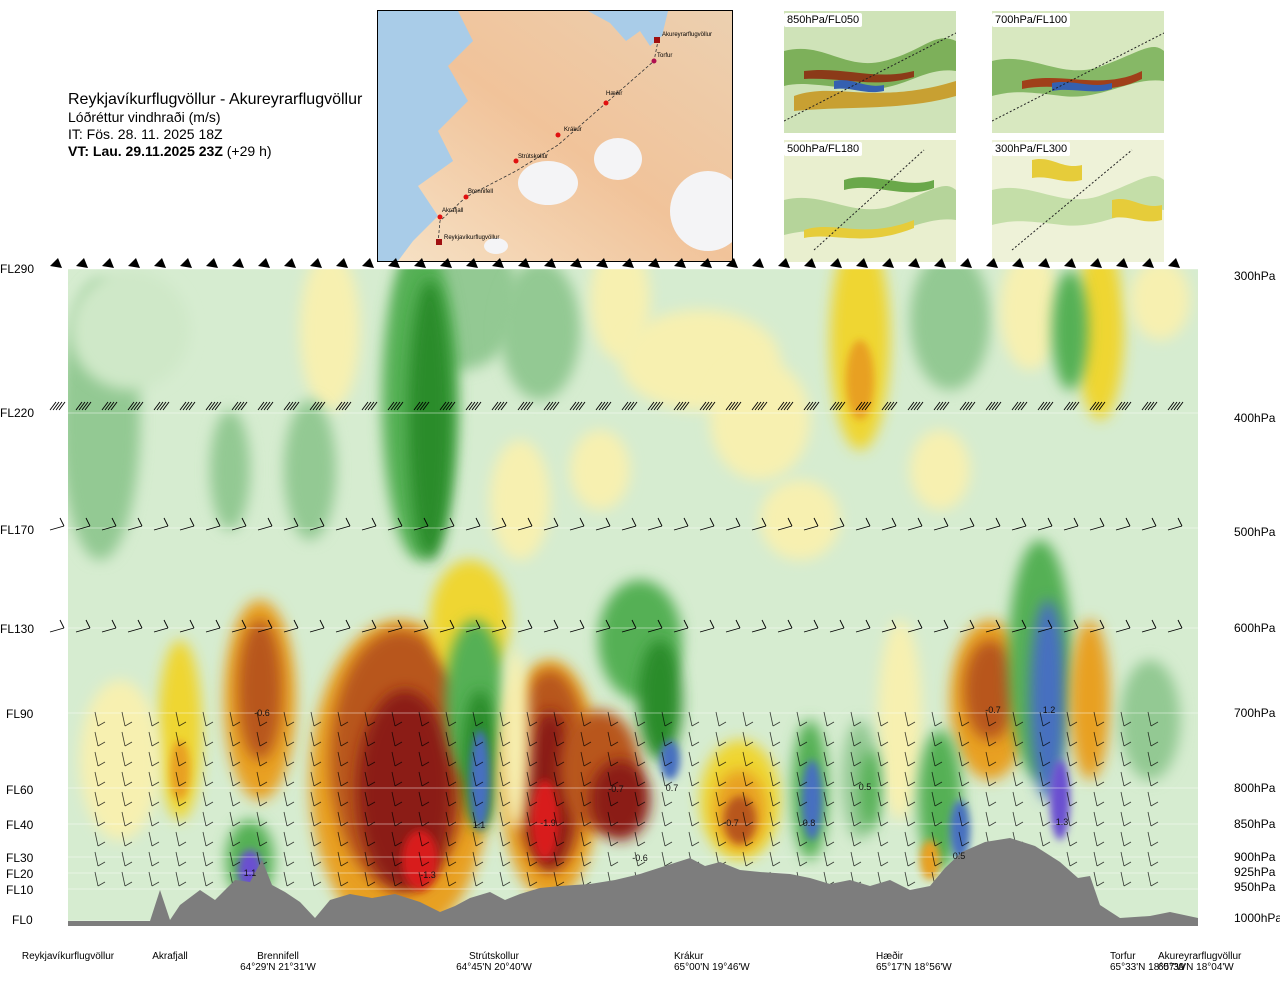 The height and width of the screenshot is (981, 1280). Describe the element at coordinates (20, 790) in the screenshot. I see `fl-label-fl60: FL60` at that location.